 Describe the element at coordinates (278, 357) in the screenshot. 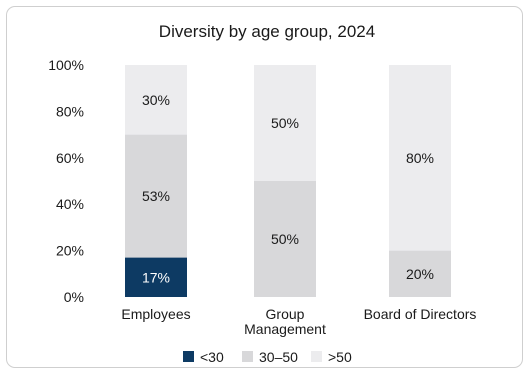

I see `legend-label: 30–50` at that location.